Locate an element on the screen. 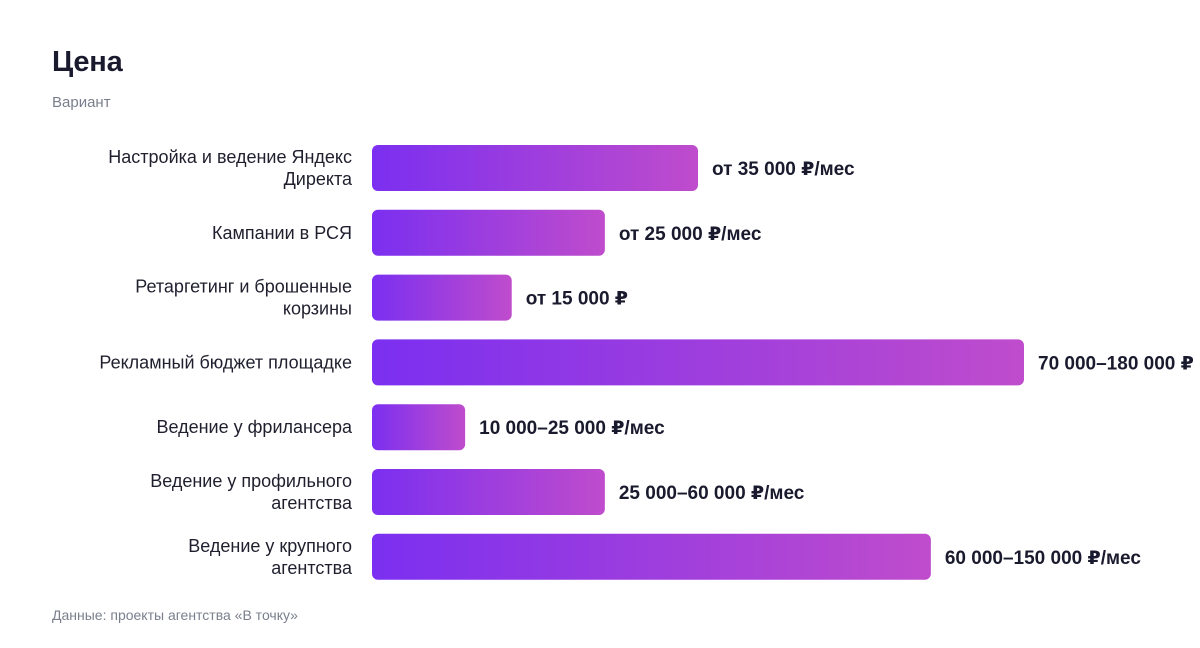 Image resolution: width=1200 pixels, height=648 pixels. category-label-1: Кампании в РСЯ is located at coordinates (282, 233).